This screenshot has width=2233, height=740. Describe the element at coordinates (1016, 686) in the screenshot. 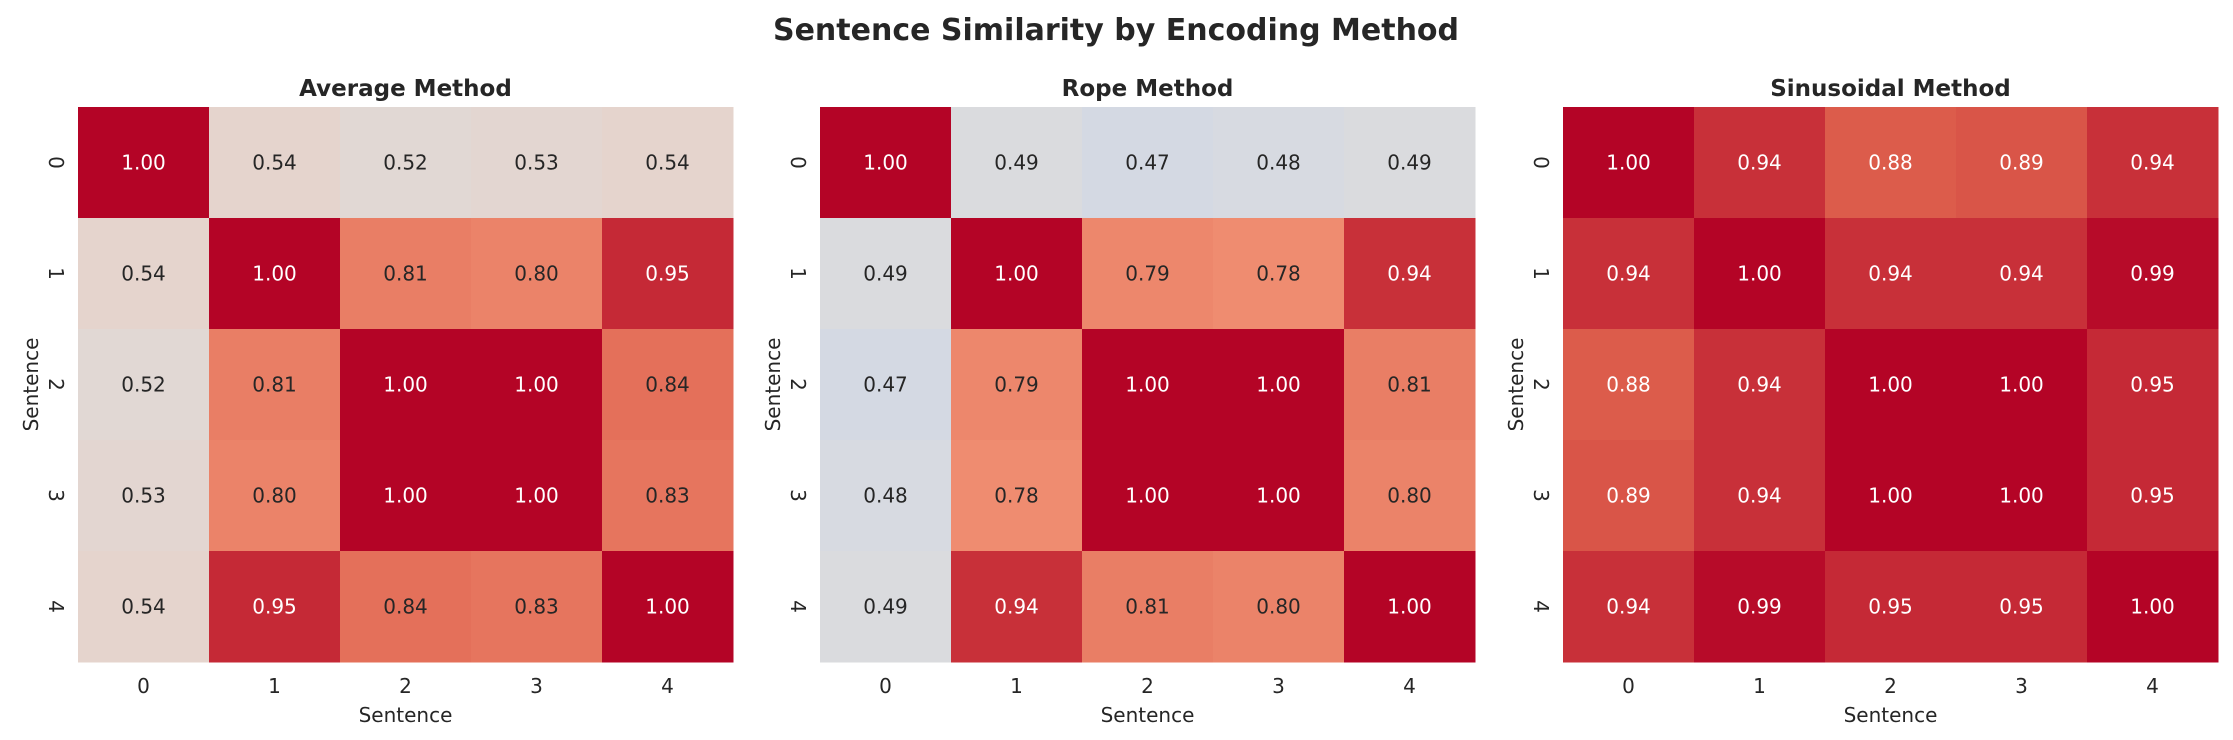

I see `x-tick-label: 1` at that location.